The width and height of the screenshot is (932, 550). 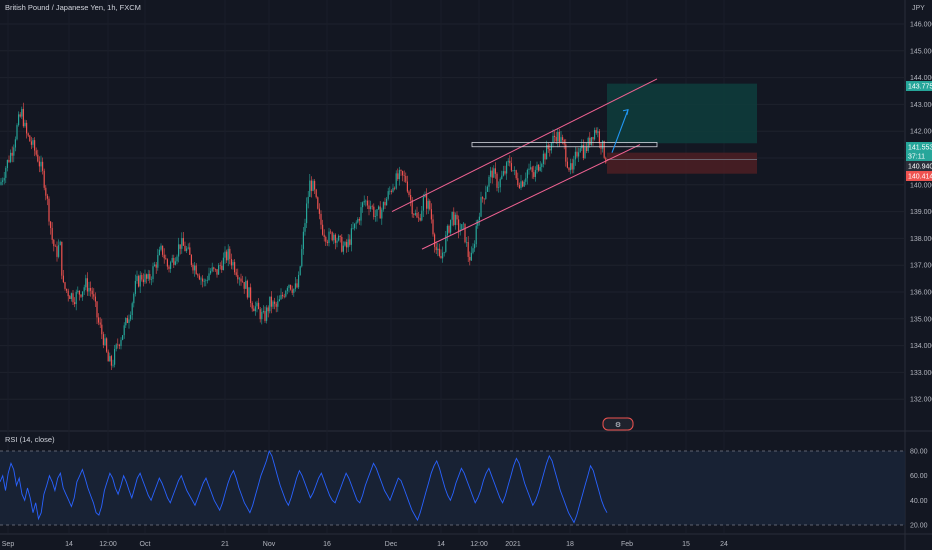 What do you see at coordinates (564, 145) in the screenshot?
I see `resistance-zone` at bounding box center [564, 145].